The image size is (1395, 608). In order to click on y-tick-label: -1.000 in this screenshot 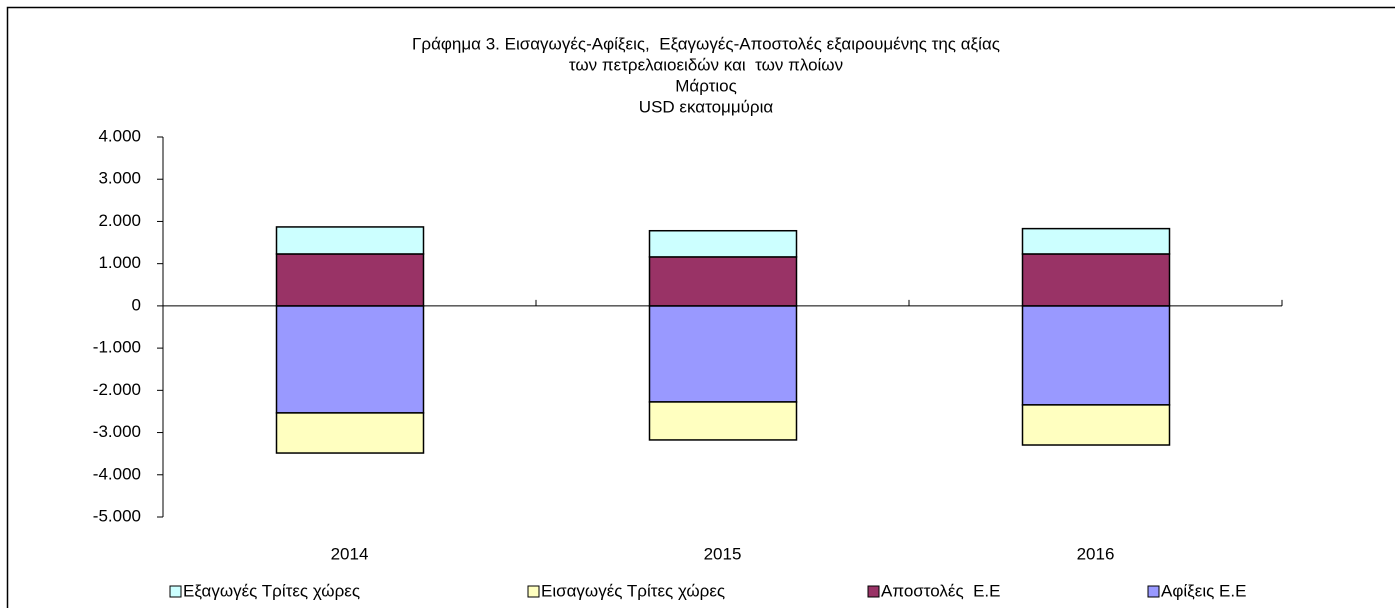, I will do `click(117, 347)`.